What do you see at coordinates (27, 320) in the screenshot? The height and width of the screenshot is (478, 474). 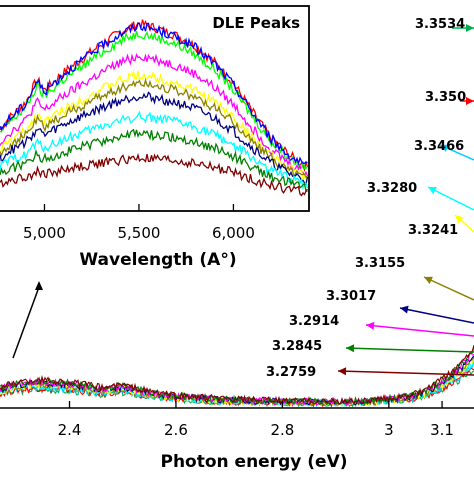 I see `inset-pointer-arrow` at bounding box center [27, 320].